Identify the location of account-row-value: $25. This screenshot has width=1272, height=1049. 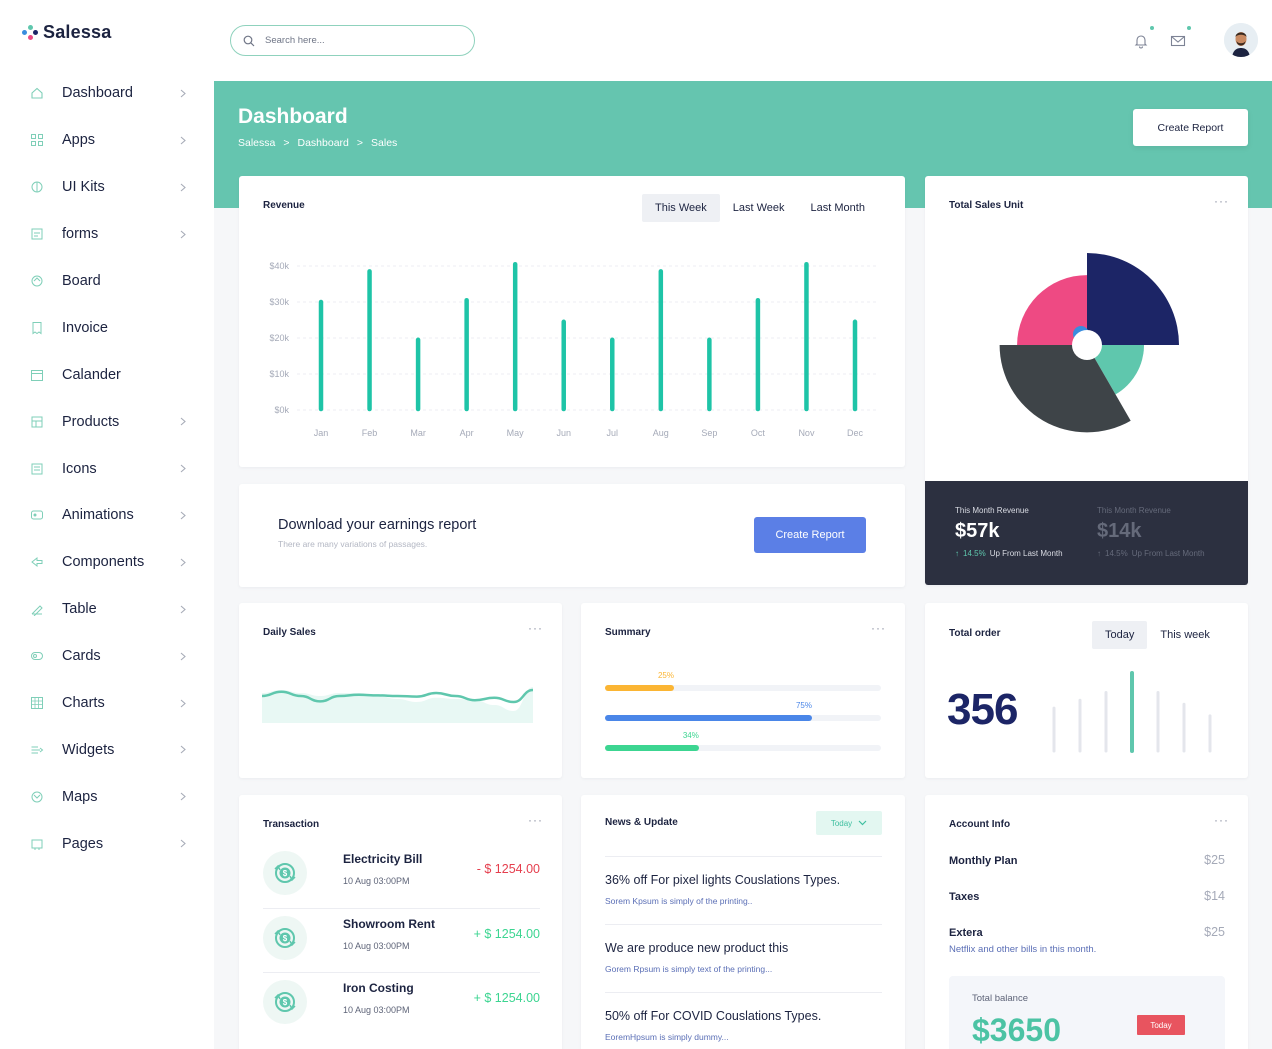
(1214, 932).